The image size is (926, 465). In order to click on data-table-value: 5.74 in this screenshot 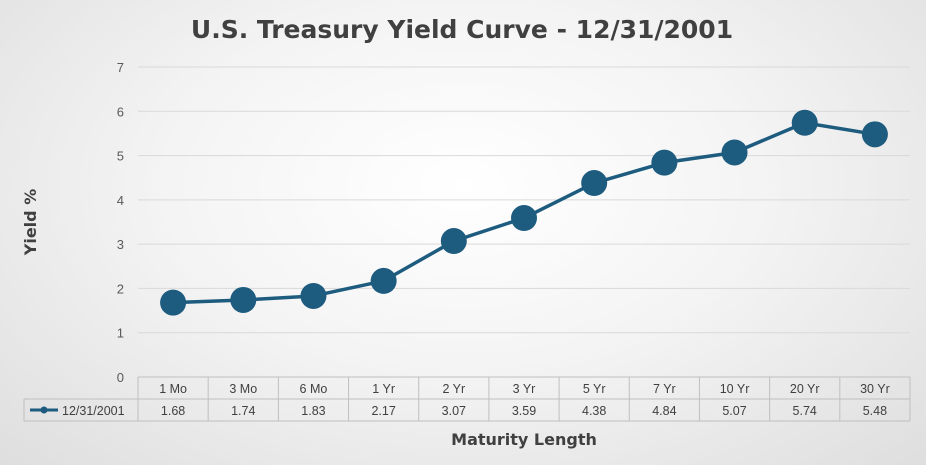, I will do `click(805, 411)`.